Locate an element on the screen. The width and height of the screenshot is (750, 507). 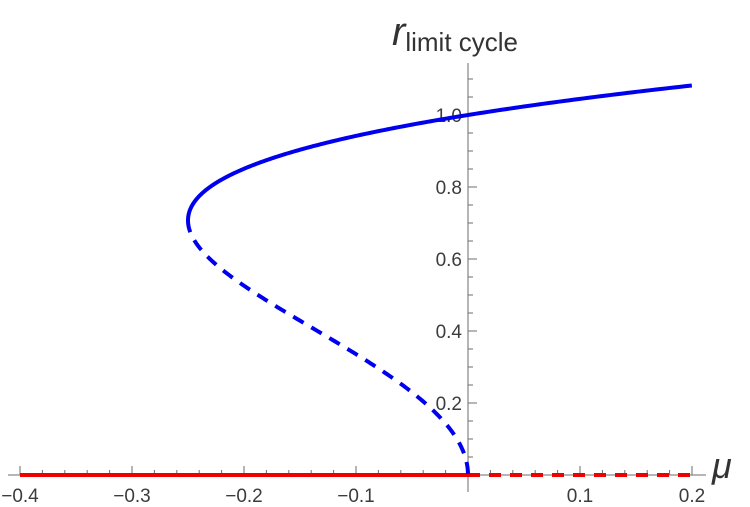
x-tick-label: 0.2 is located at coordinates (692, 496).